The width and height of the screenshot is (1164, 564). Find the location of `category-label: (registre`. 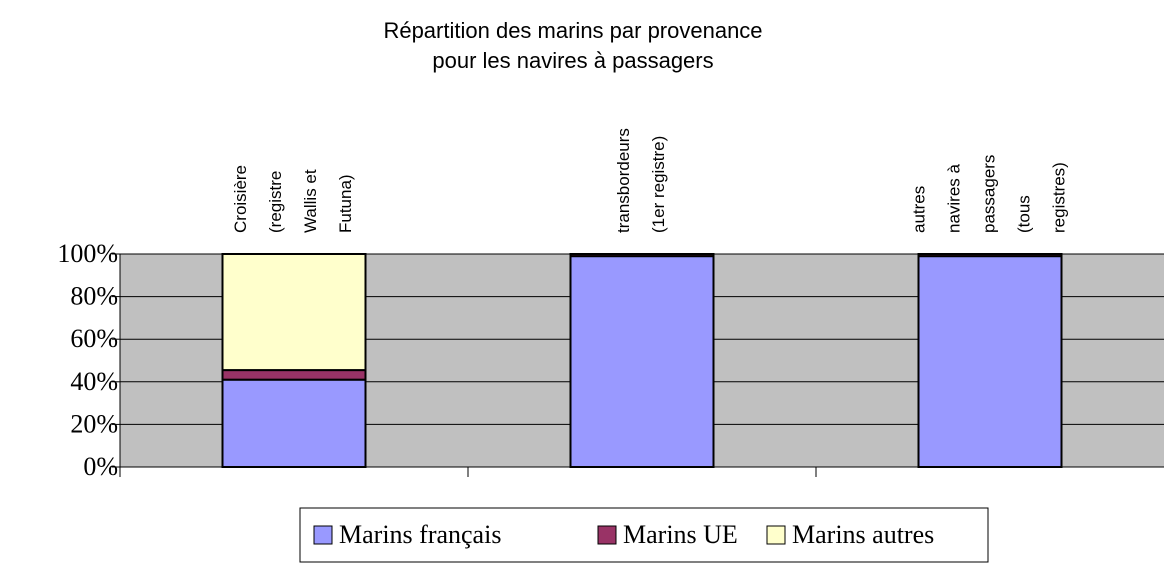

category-label: (registre is located at coordinates (275, 202).